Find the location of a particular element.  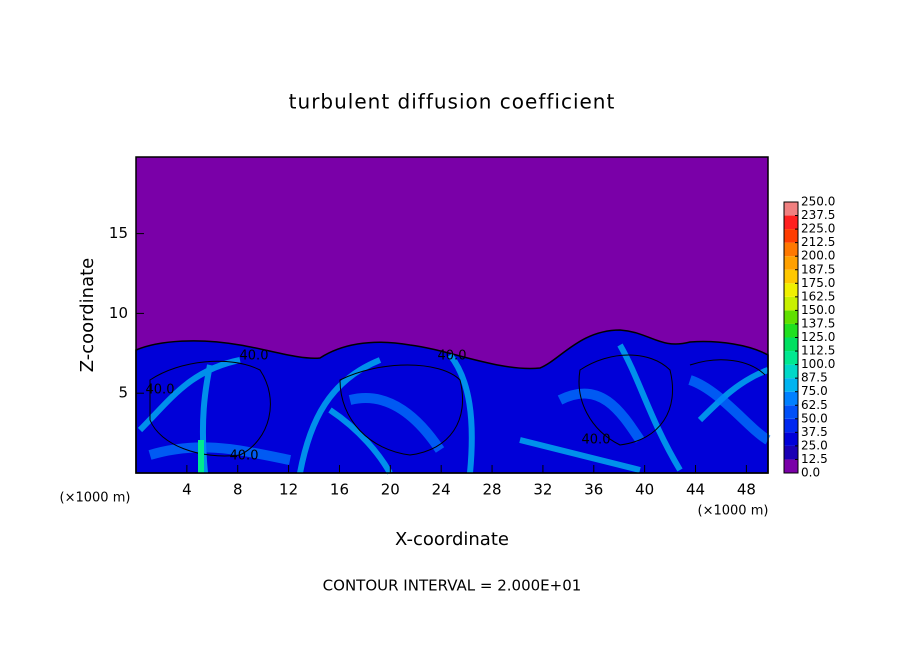

x-tick-label: 20 is located at coordinates (390, 490).